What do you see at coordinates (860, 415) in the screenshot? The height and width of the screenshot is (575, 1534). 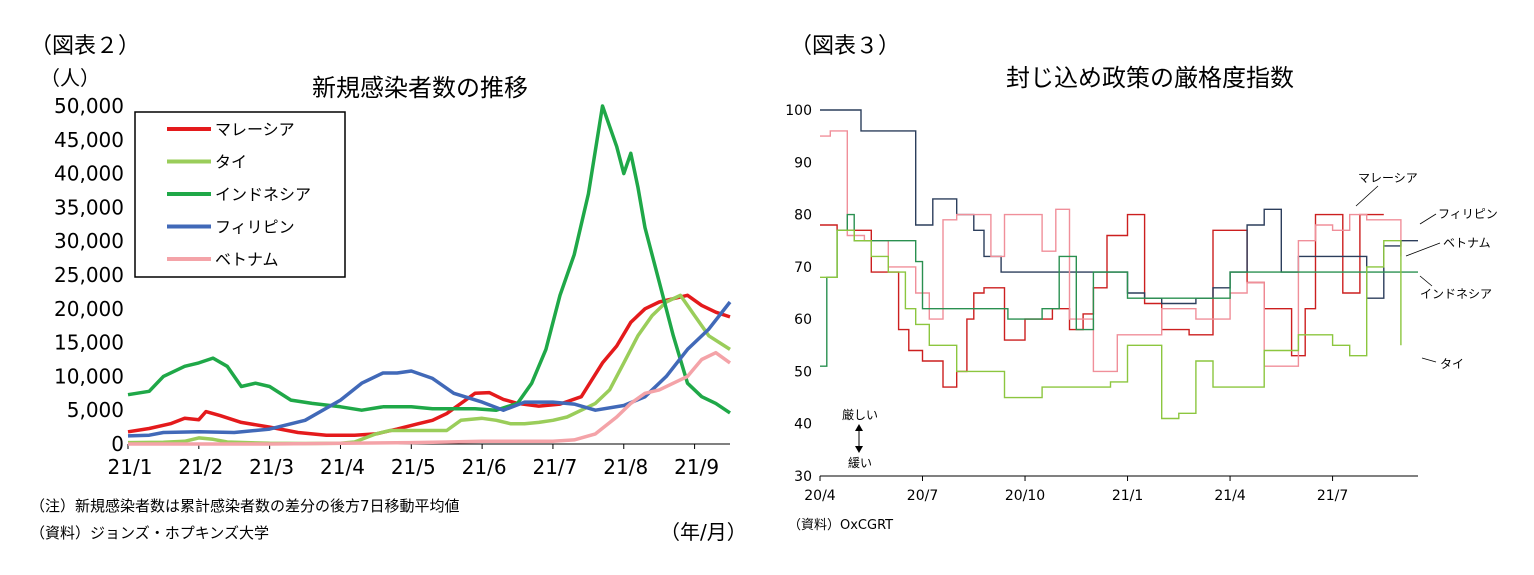 I see `strict-label: 厳しい` at bounding box center [860, 415].